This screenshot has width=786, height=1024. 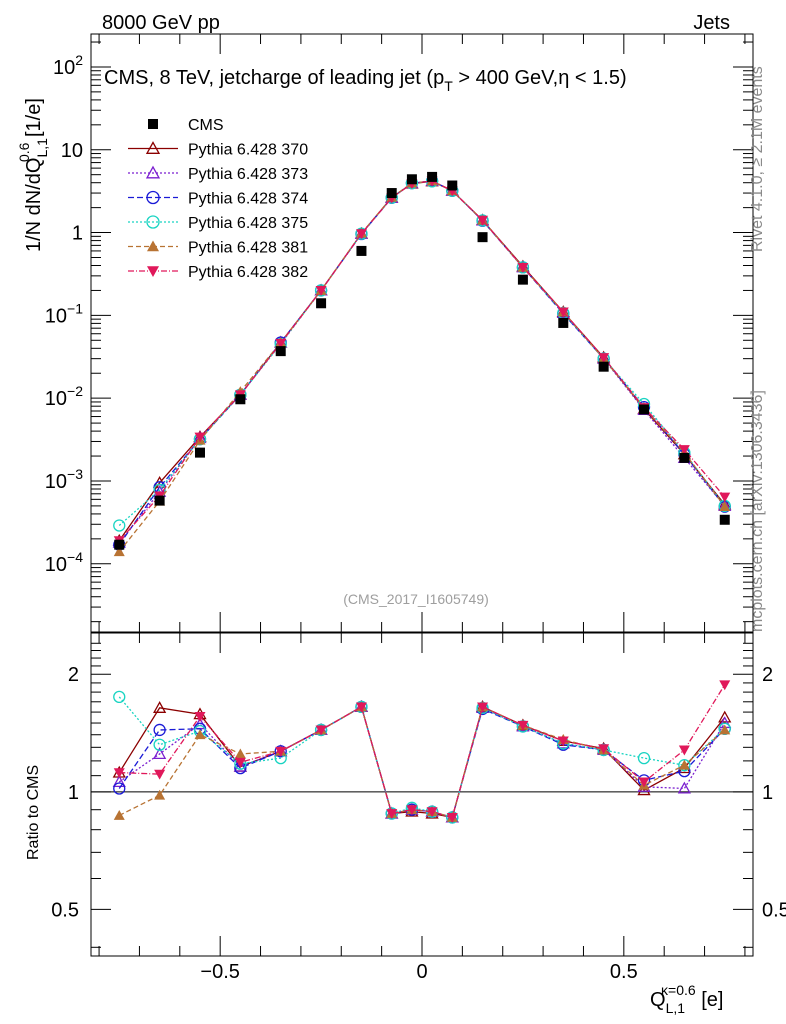 I want to click on header-right: Jets, so click(x=711, y=23).